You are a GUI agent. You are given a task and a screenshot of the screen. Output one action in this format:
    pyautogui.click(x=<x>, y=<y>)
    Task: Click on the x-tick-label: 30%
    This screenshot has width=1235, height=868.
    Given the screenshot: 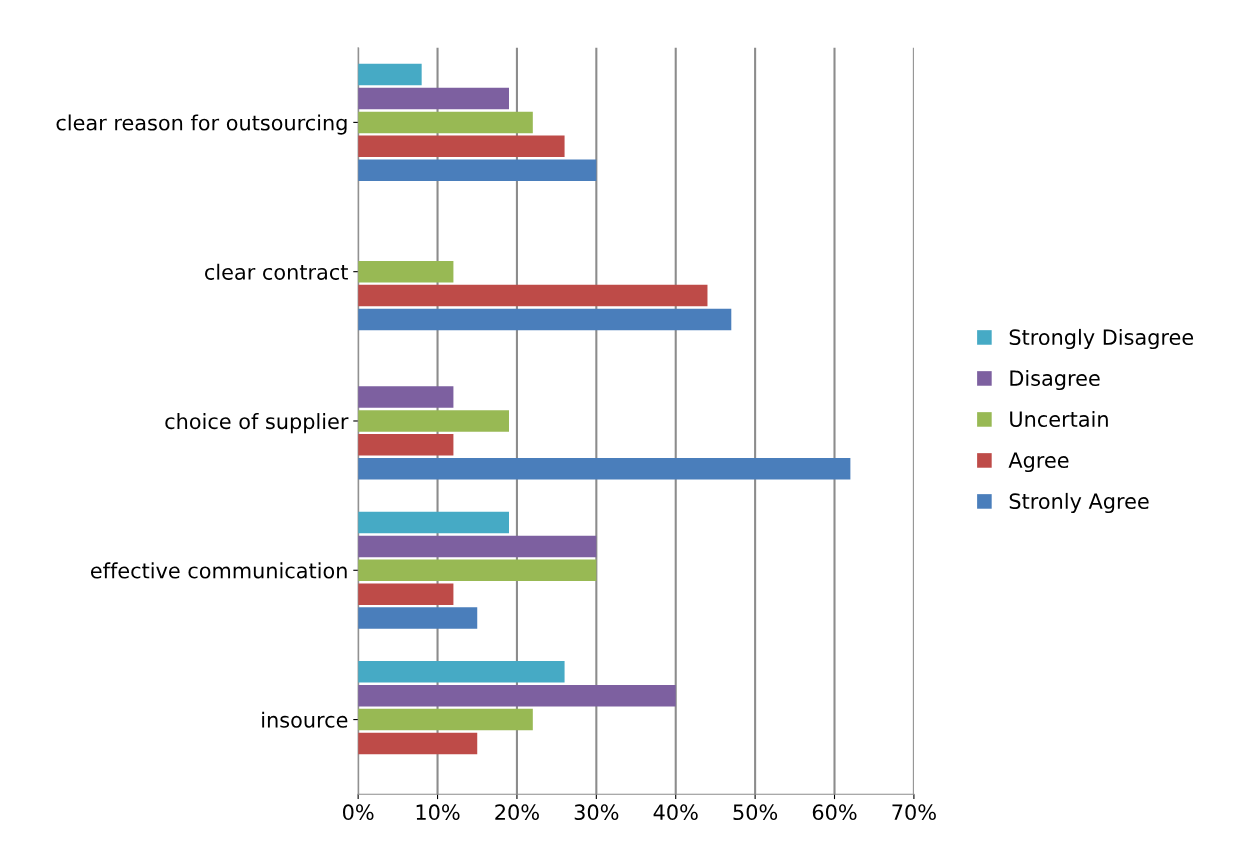 What is the action you would take?
    pyautogui.click(x=596, y=812)
    